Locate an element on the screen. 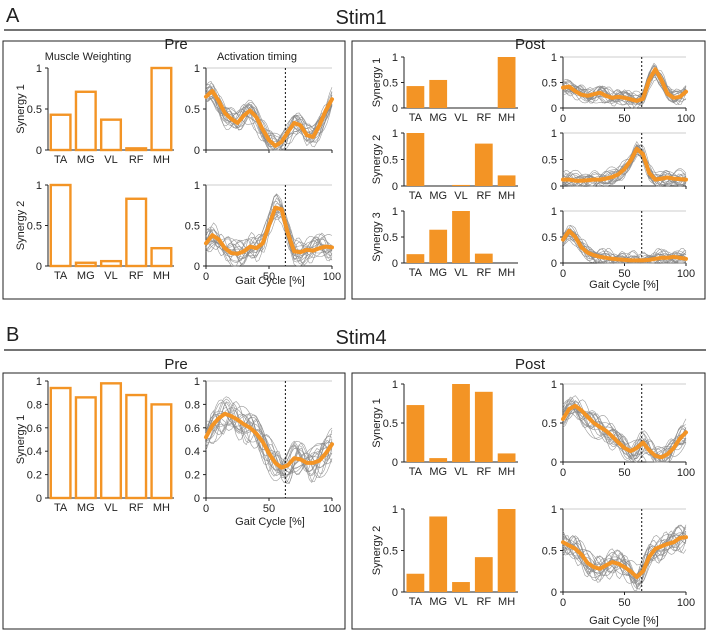  b-post-s1-bar-group: 0 0.5 1 Synergy 1 TA MG VL RF MH is located at coordinates (444, 428).